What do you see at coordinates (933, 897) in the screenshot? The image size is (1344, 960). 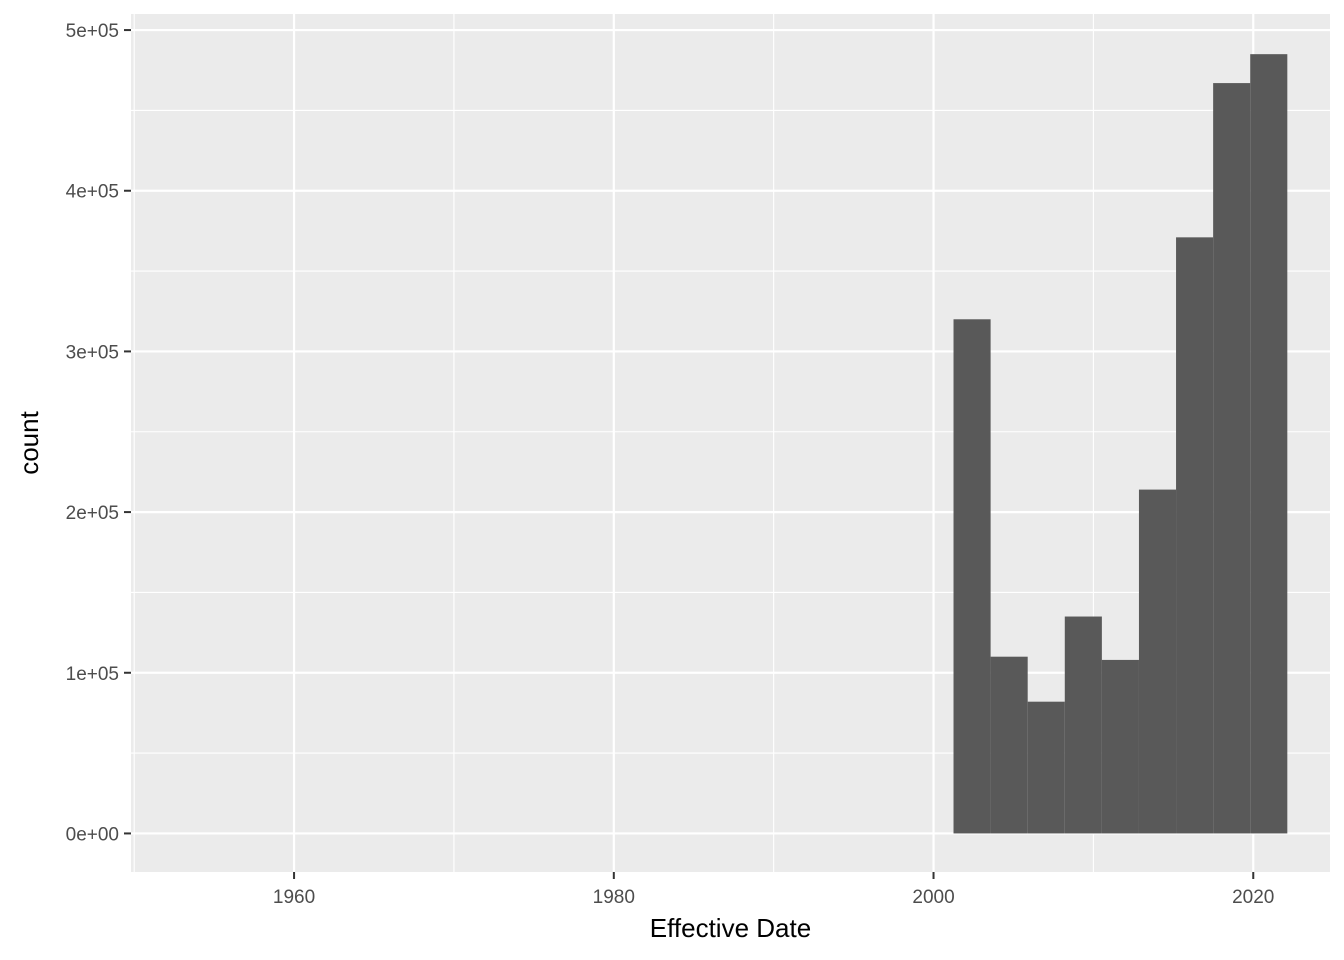 I see `x-tick-label: 2000` at bounding box center [933, 897].